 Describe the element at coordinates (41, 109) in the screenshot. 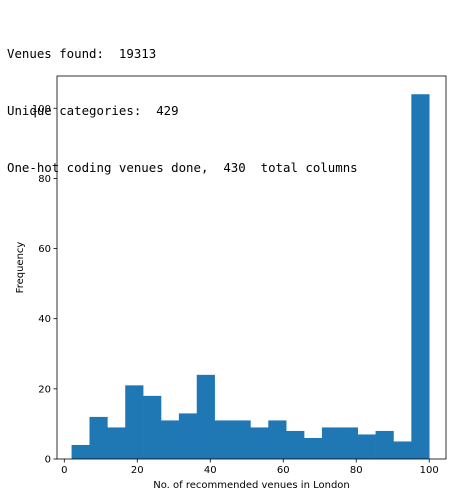

I see `y-tick-label: 100` at that location.